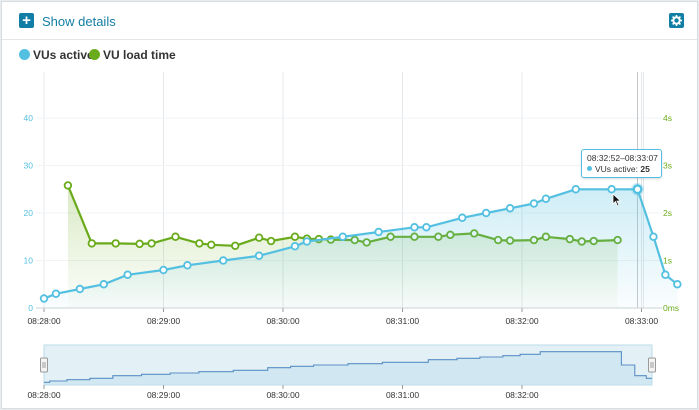 This screenshot has width=699, height=410. I want to click on navigator-handle-left, so click(44, 365).